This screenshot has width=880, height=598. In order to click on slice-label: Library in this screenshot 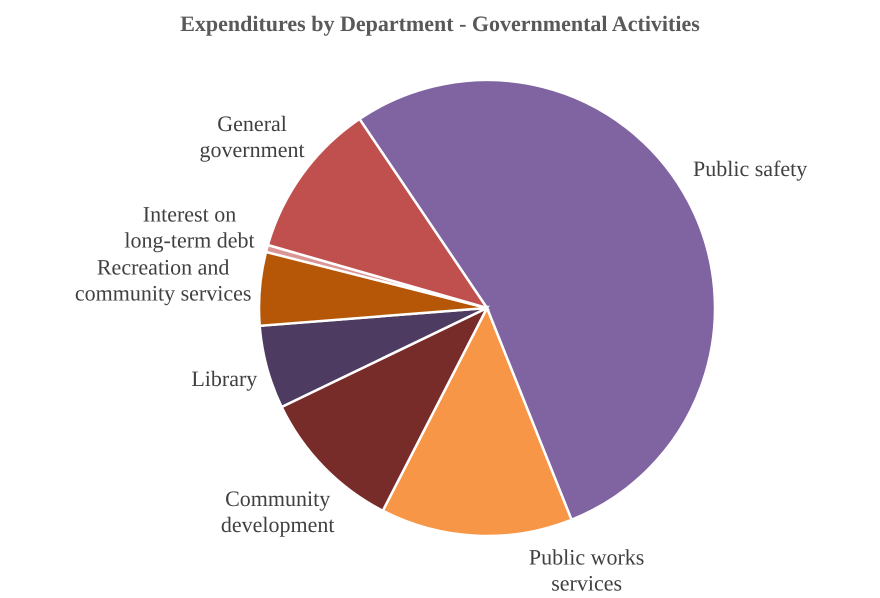, I will do `click(224, 378)`.